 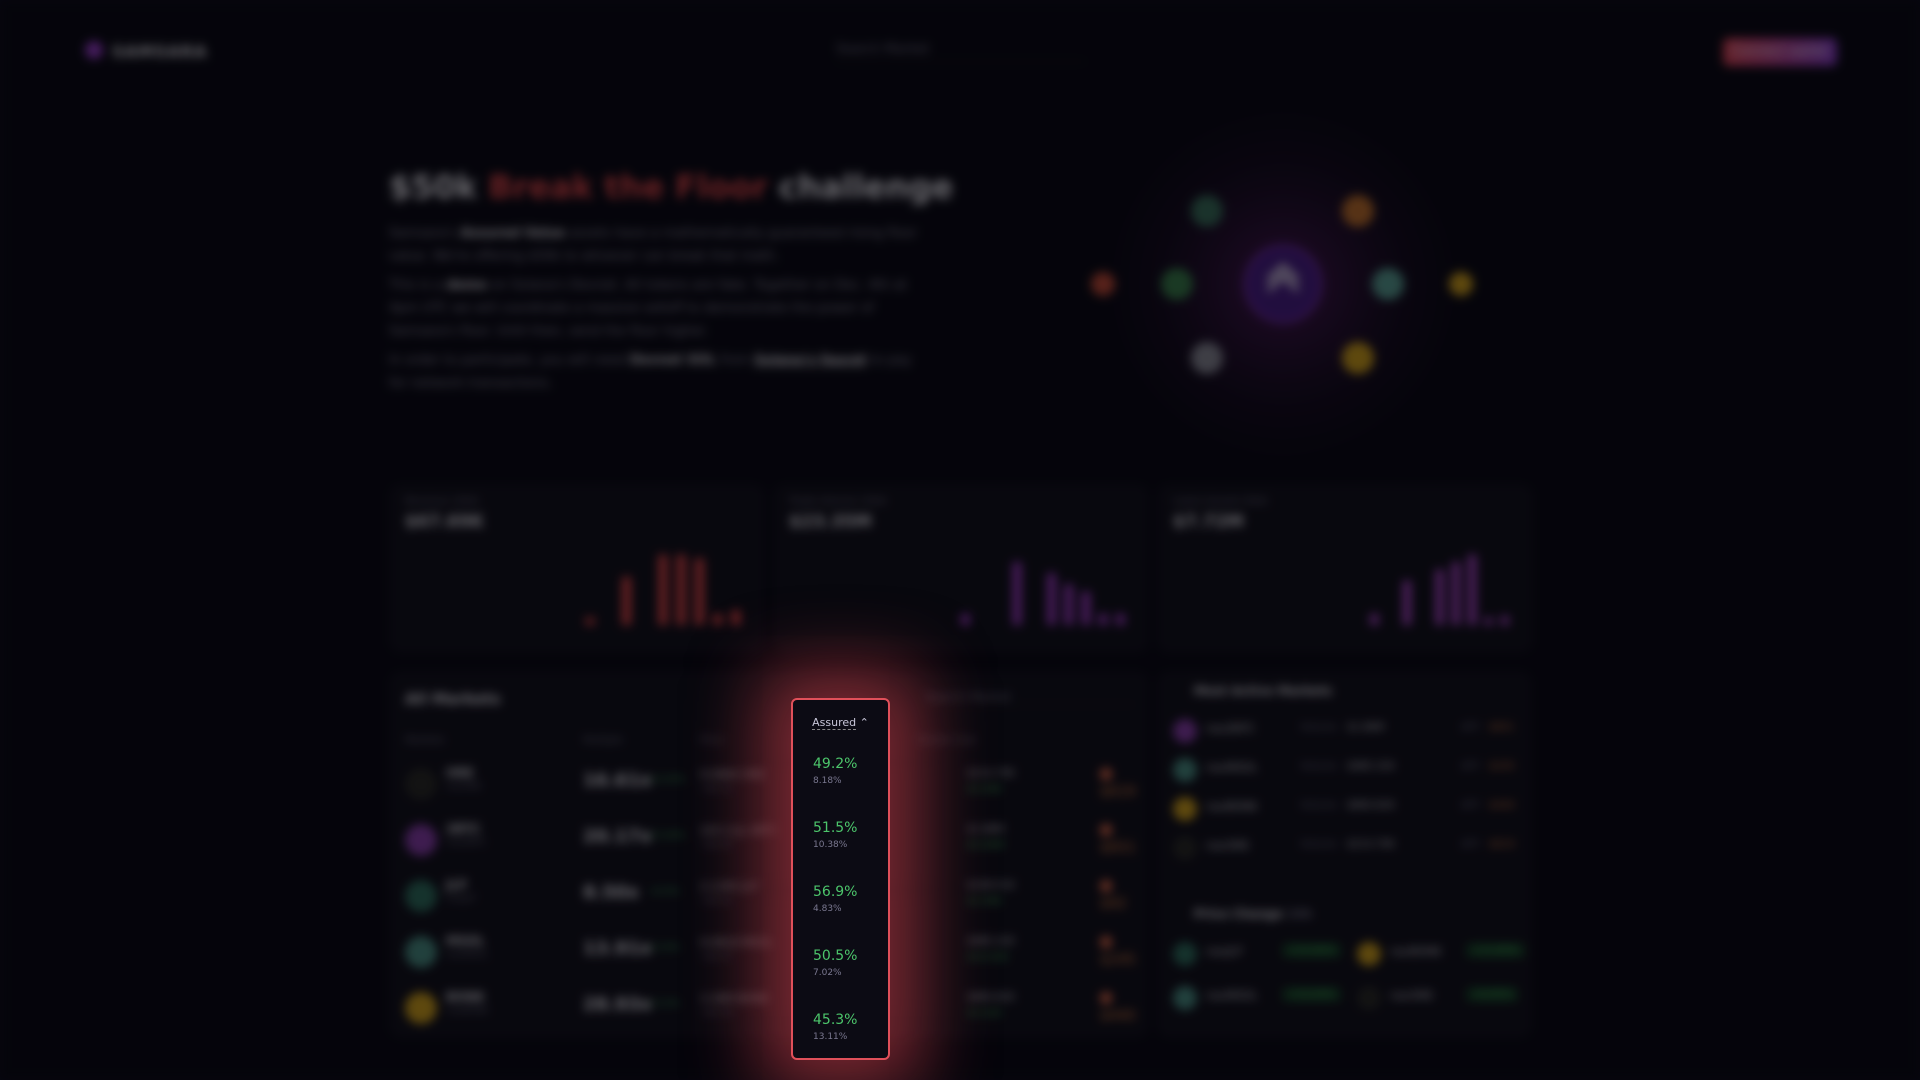 What do you see at coordinates (1300, 914) in the screenshot?
I see `price-change-period: 24h` at bounding box center [1300, 914].